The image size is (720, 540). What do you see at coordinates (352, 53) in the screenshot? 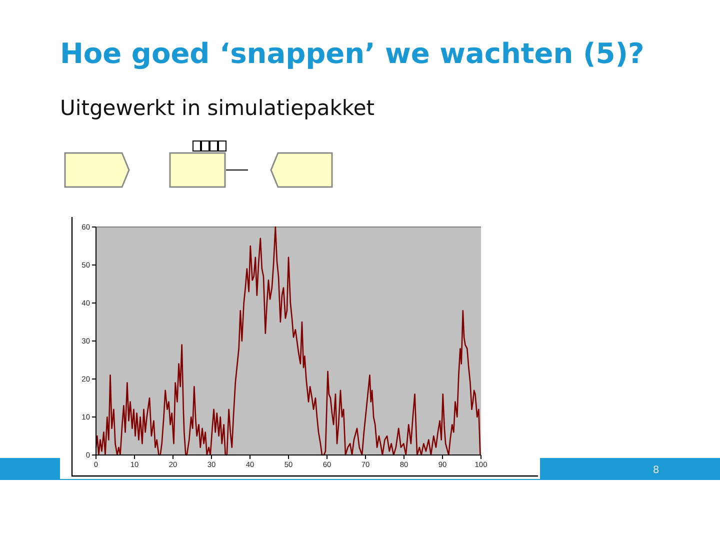
I see `chart-title: Hoe goed ‘snappen’ we wachten (5)?` at bounding box center [352, 53].